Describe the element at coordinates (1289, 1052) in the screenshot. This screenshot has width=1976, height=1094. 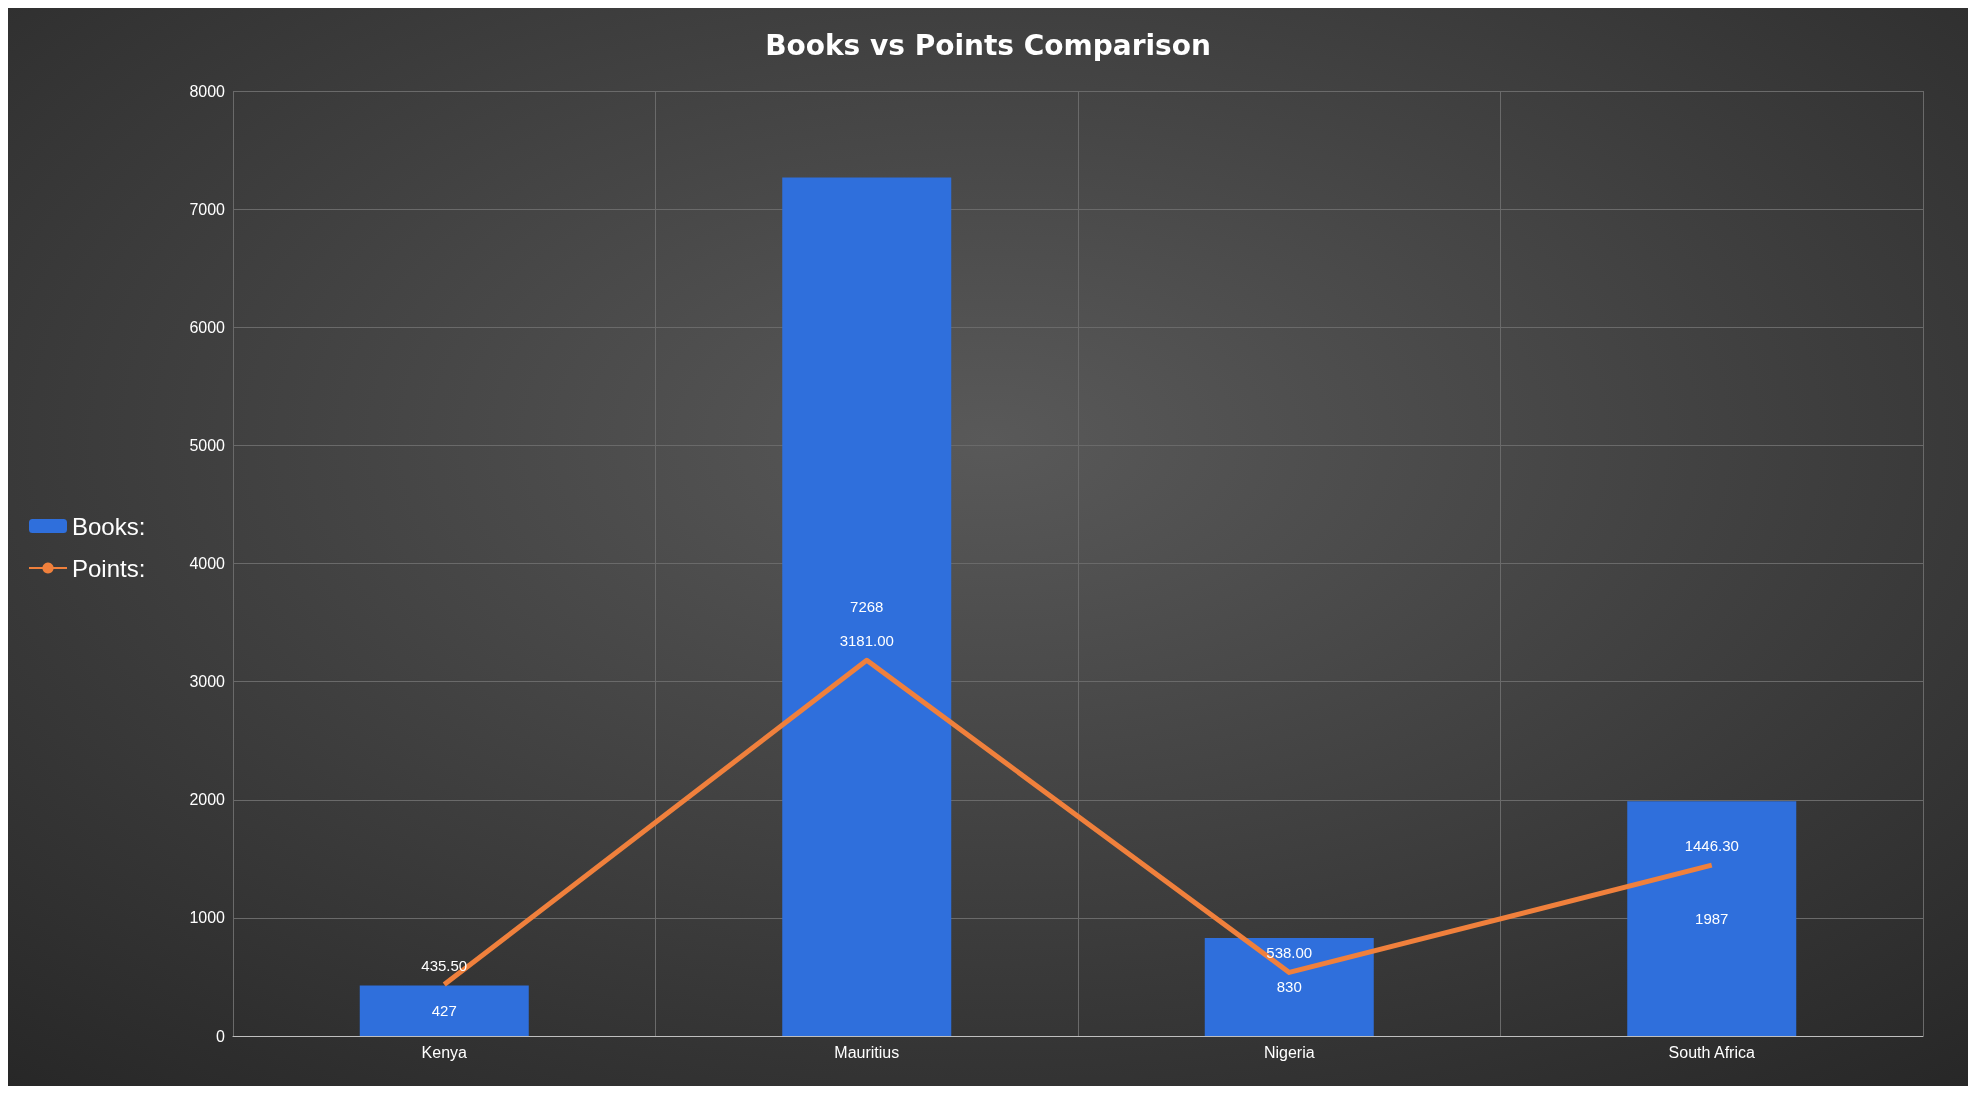
I see `x-tick-label: Nigeria` at that location.